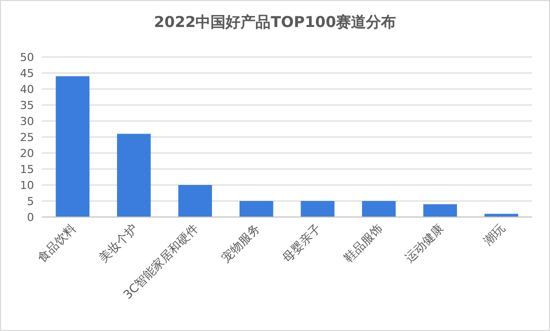  I want to click on y-tick-label: 40, so click(27, 89).